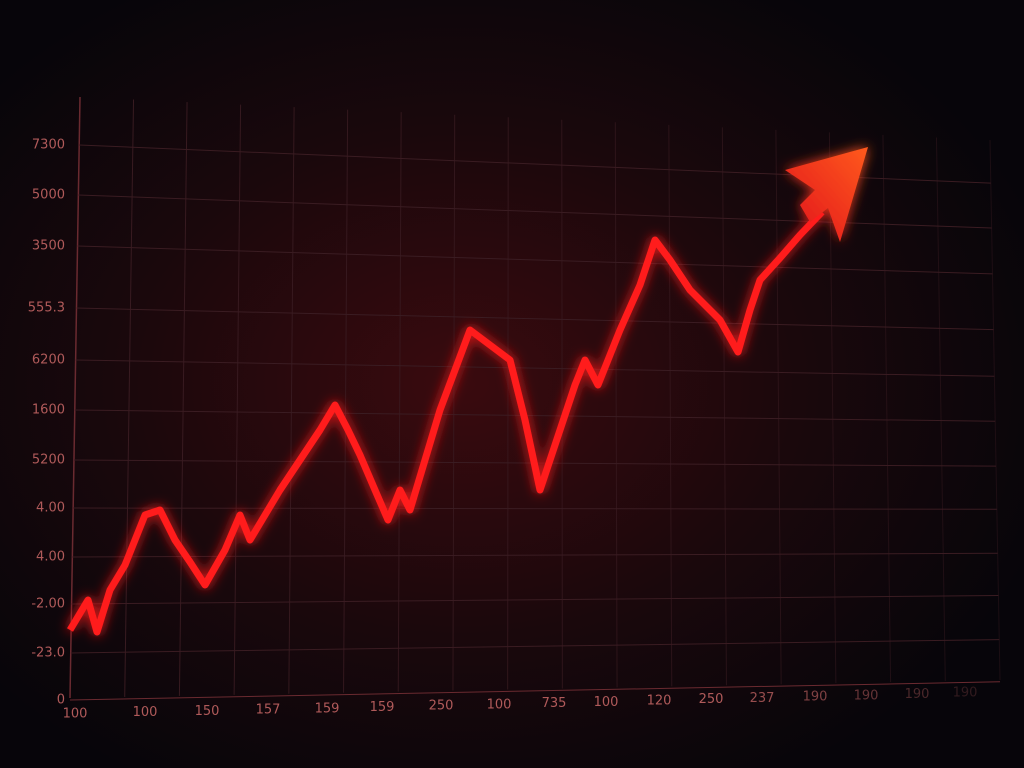  Describe the element at coordinates (762, 698) in the screenshot. I see `x-label: 237` at that location.